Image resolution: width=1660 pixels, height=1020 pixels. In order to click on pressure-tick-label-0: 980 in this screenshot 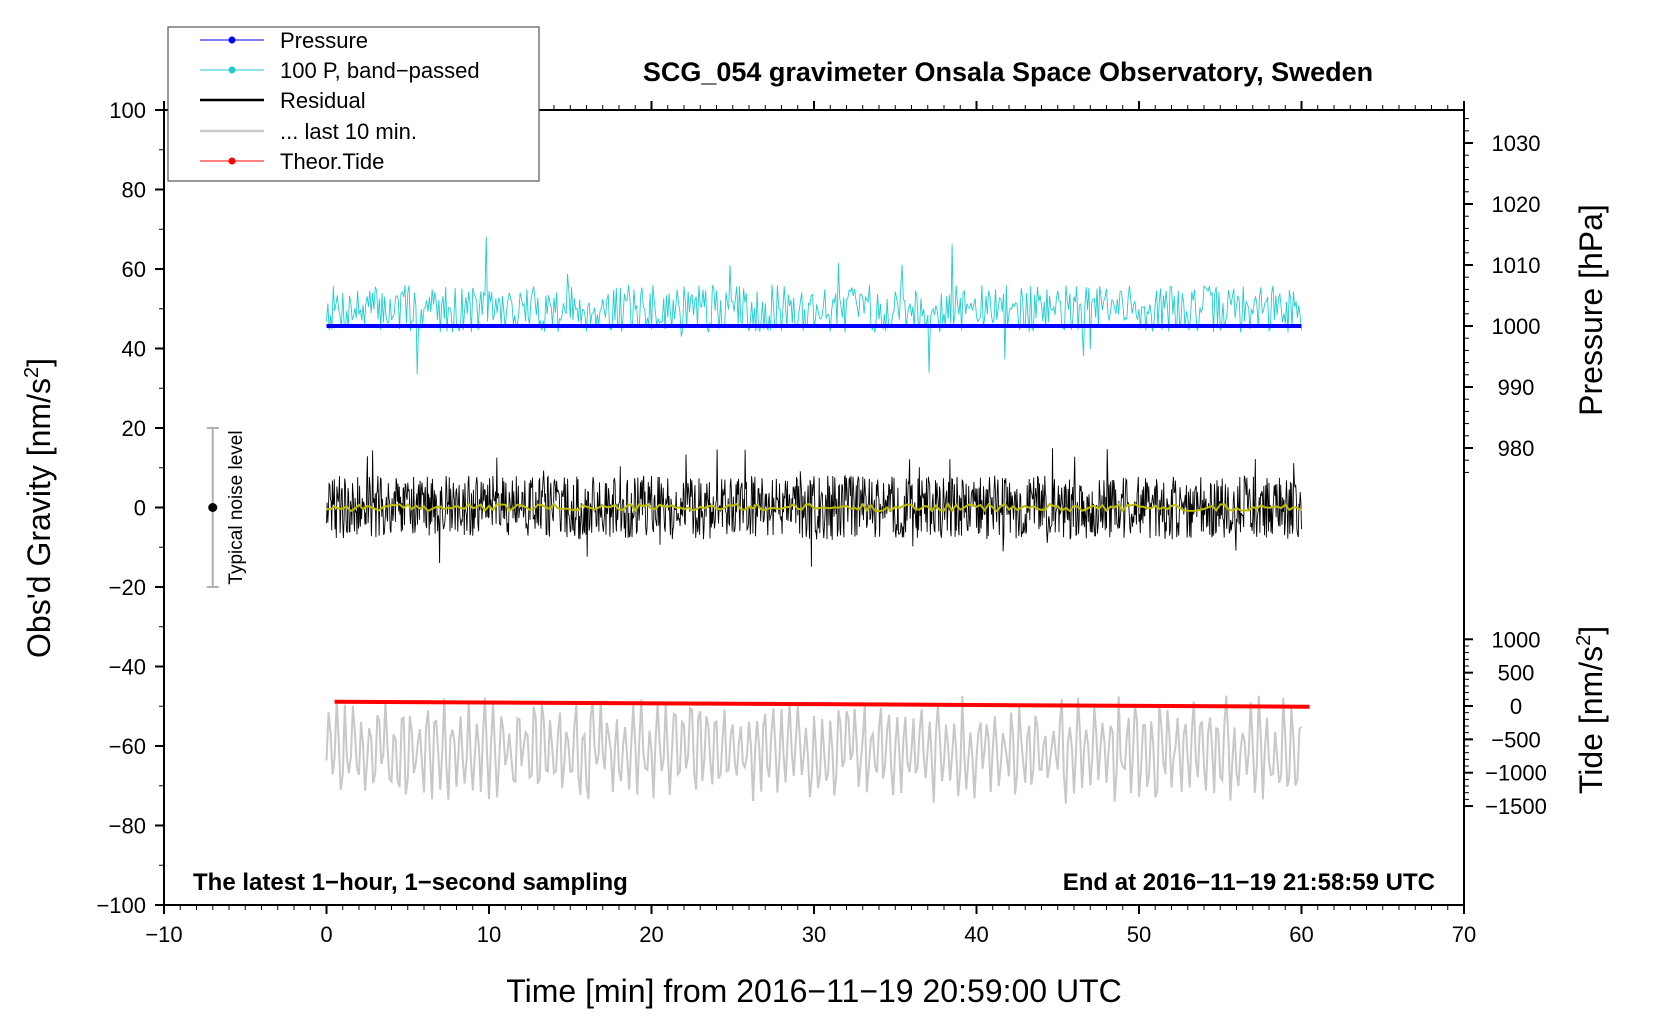, I will do `click(1516, 448)`.